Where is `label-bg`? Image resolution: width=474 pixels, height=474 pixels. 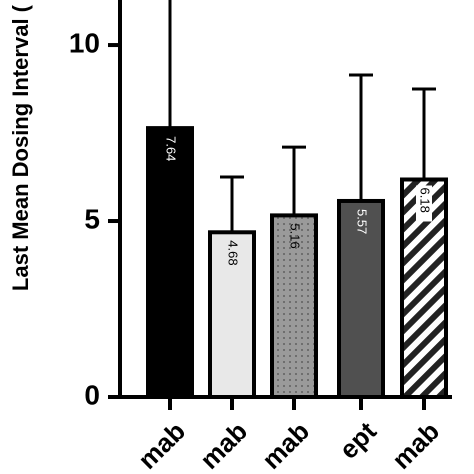 label-bg is located at coordinates (424, 203).